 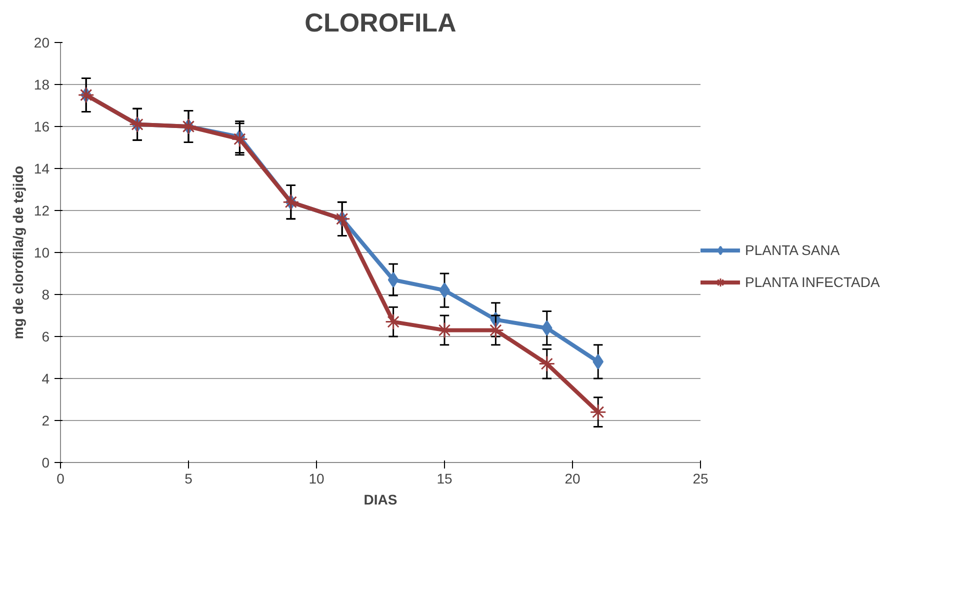 What do you see at coordinates (46, 294) in the screenshot?
I see `y-tick-label: 8` at bounding box center [46, 294].